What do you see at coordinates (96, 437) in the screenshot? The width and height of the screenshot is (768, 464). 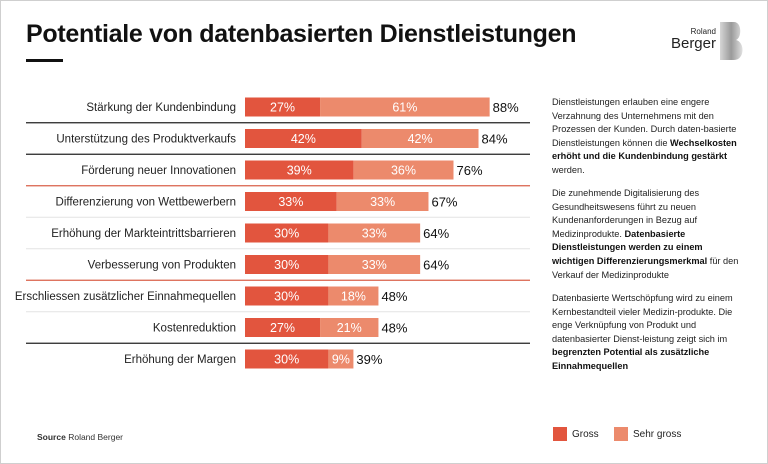 I see `source-text: Roland Berger` at bounding box center [96, 437].